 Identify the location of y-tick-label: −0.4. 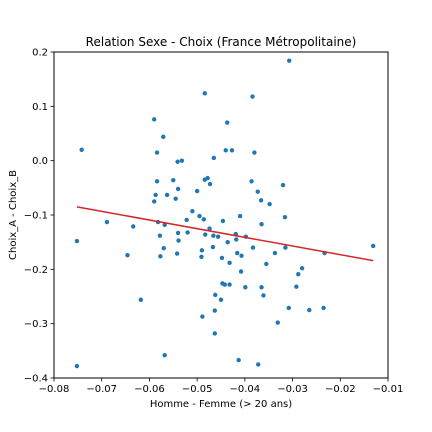
(36, 379).